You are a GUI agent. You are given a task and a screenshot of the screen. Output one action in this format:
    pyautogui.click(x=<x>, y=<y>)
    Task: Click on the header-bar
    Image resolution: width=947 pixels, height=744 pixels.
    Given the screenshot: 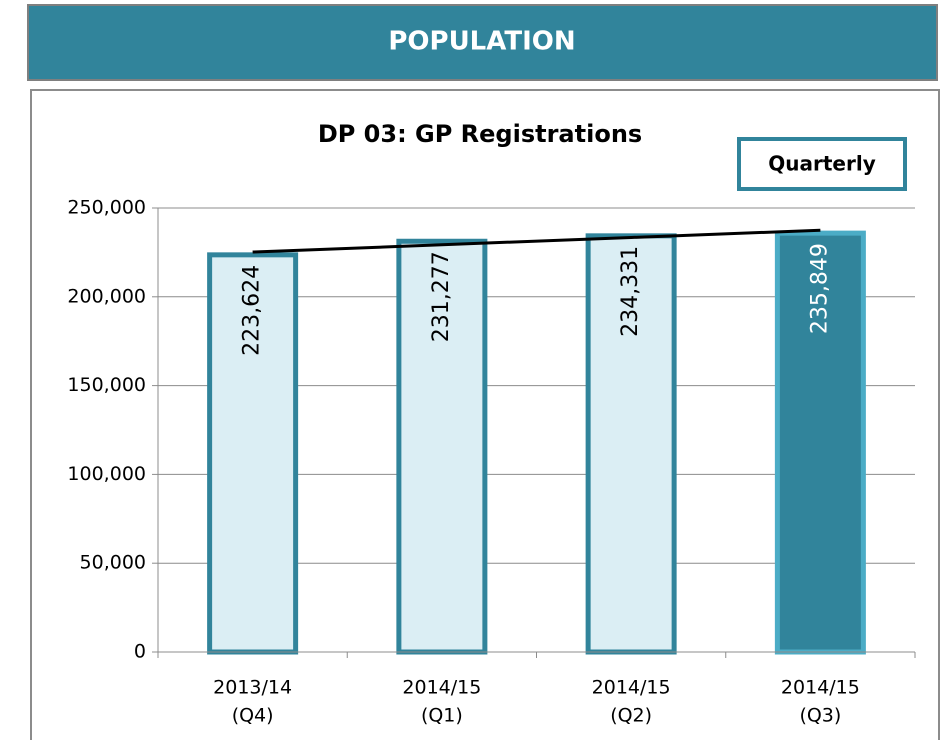 What is the action you would take?
    pyautogui.click(x=482, y=42)
    